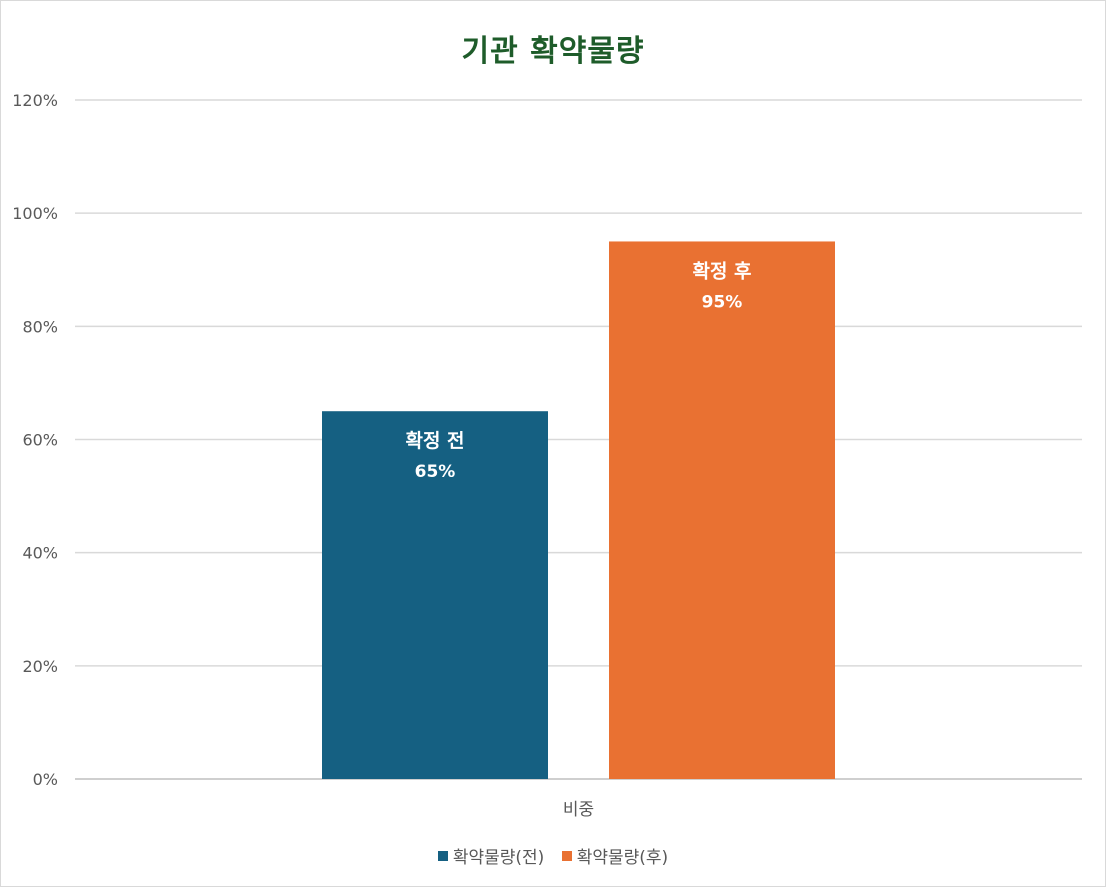 The image size is (1106, 887). Describe the element at coordinates (553, 51) in the screenshot. I see `chart-title: 기관 확약물량` at that location.